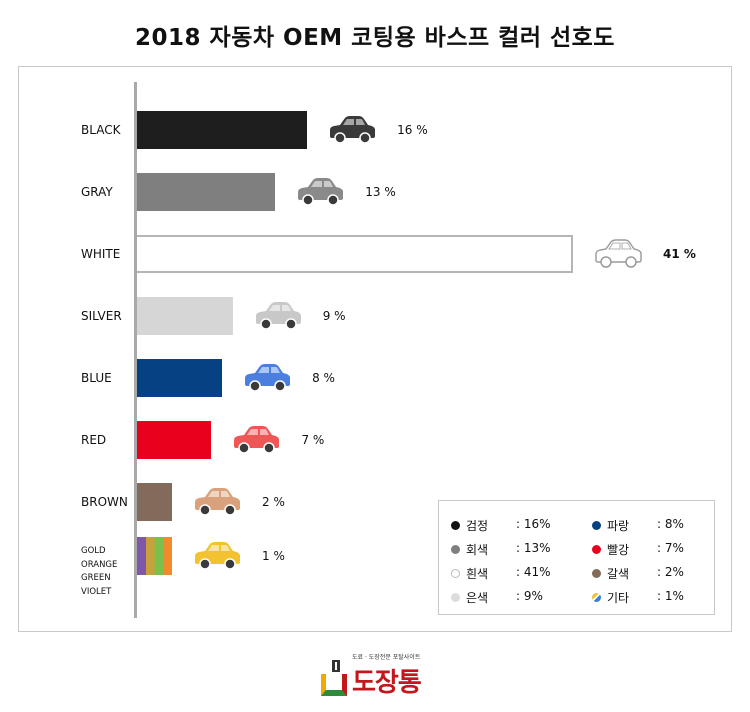 This screenshot has height=712, width=750. Describe the element at coordinates (670, 524) in the screenshot. I see `legend-value-blue: : 8%` at that location.